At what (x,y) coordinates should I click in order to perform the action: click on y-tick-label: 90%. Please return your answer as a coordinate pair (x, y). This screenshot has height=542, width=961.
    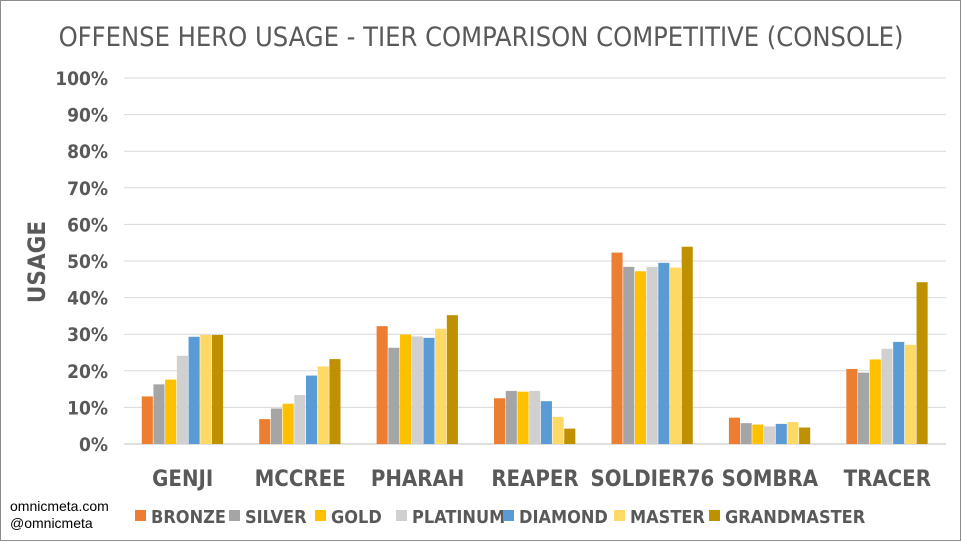
    Looking at the image, I should click on (87, 116).